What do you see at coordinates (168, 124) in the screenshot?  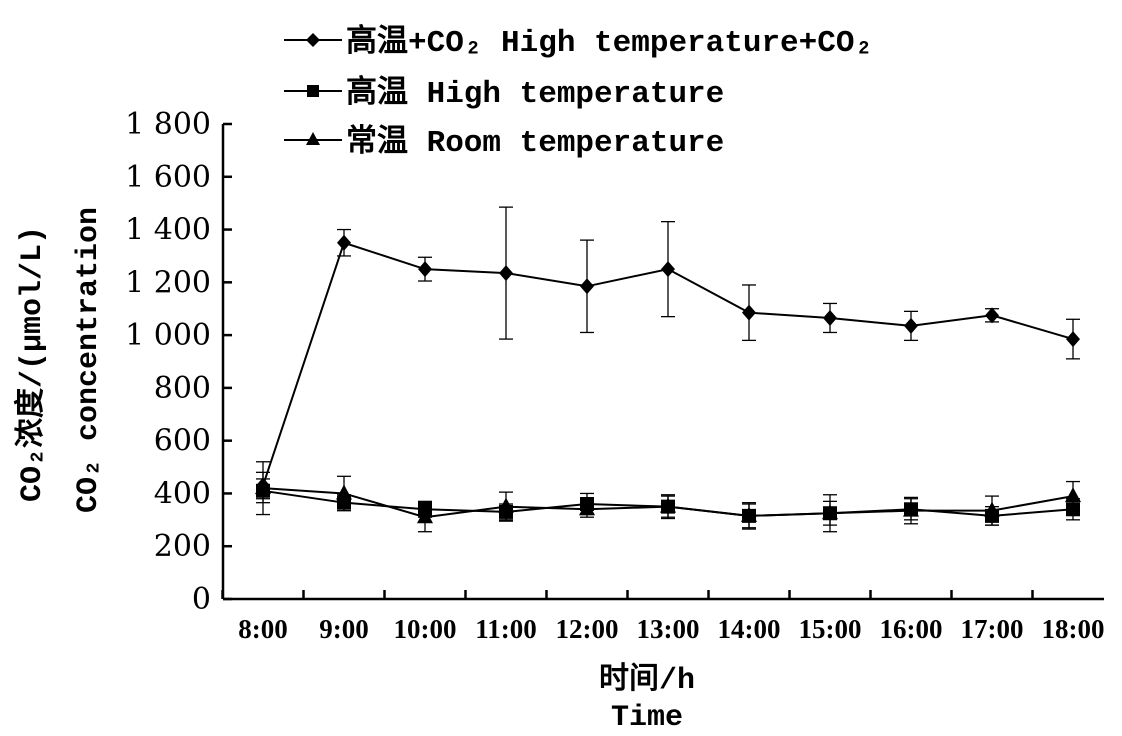 I see `y-tick-label: 1 800` at bounding box center [168, 124].